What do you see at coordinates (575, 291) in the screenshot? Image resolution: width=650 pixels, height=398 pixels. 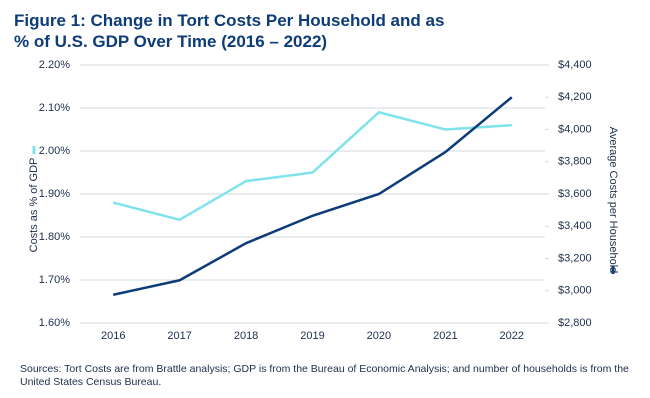 I see `y2-tick-label: $3,000` at bounding box center [575, 291].